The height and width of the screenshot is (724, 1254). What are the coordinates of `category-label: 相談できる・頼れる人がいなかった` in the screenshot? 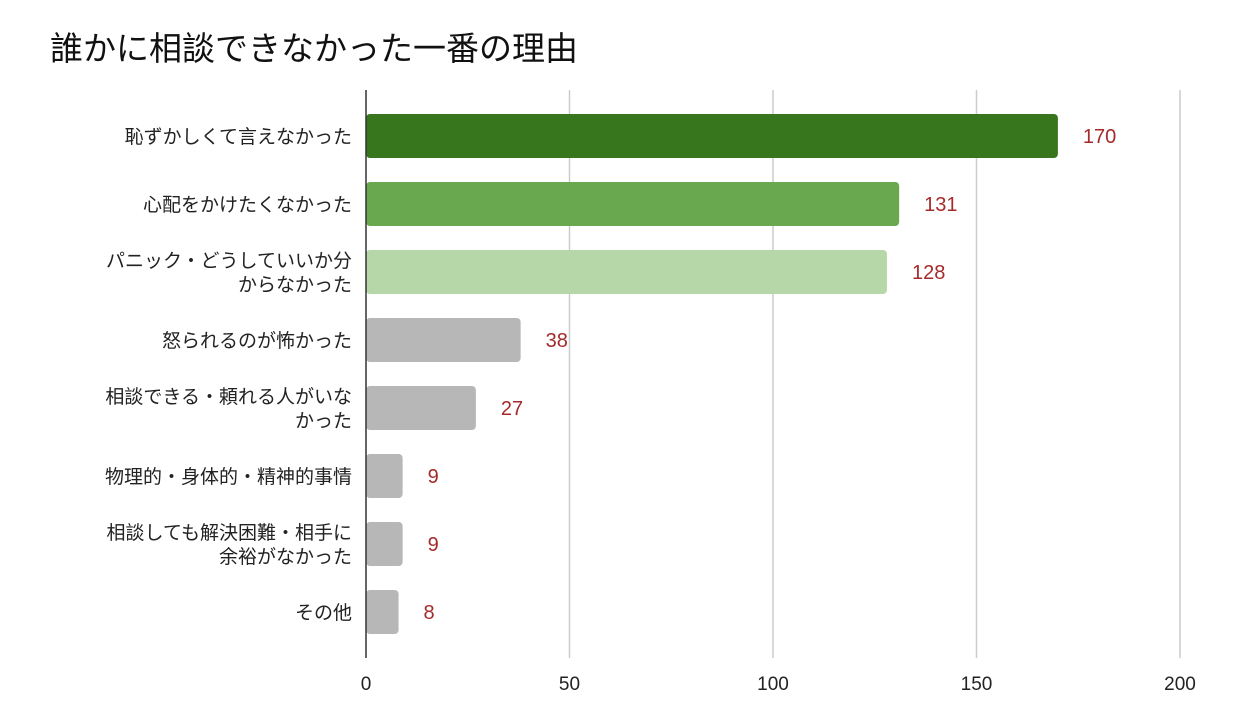 It's located at (228, 409).